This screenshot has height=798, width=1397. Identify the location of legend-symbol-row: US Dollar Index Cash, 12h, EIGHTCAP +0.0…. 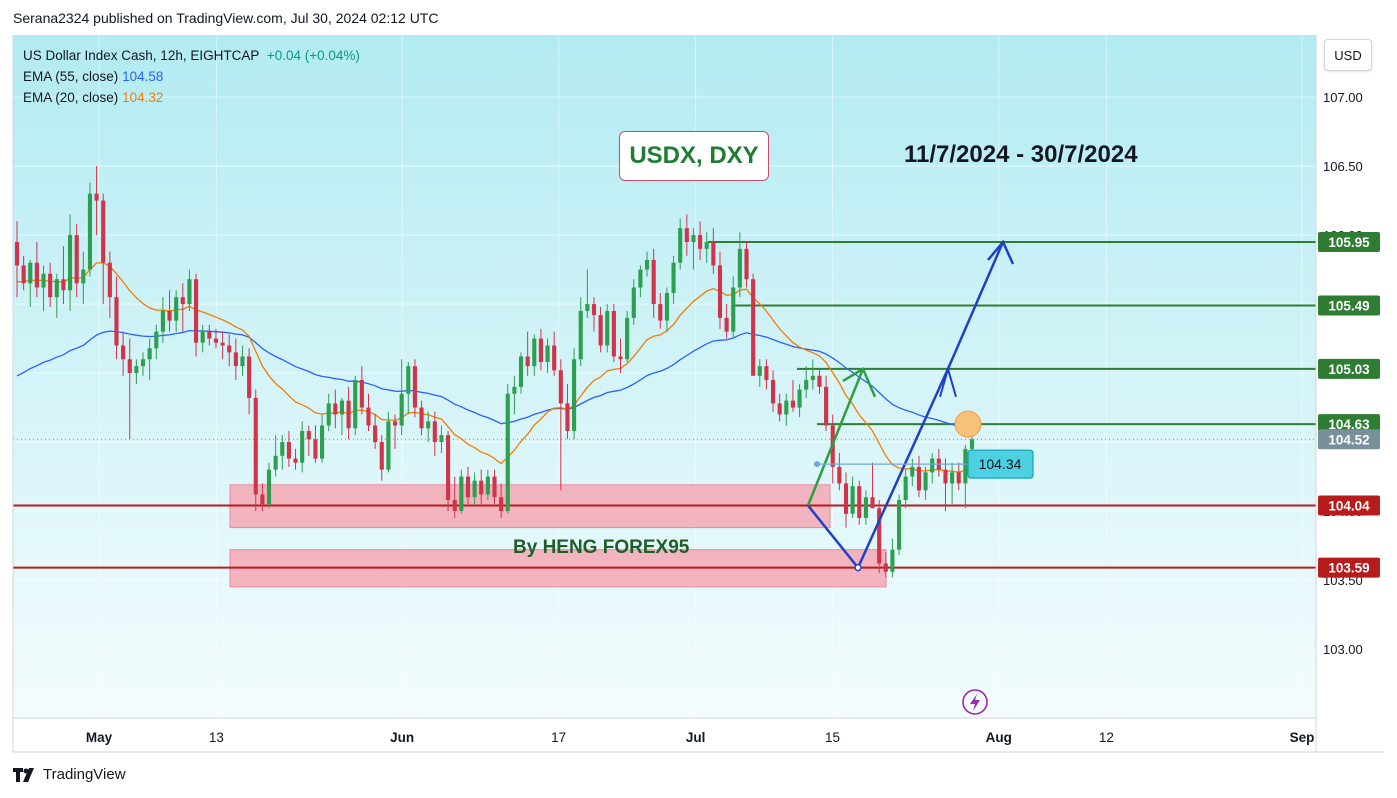
(191, 55).